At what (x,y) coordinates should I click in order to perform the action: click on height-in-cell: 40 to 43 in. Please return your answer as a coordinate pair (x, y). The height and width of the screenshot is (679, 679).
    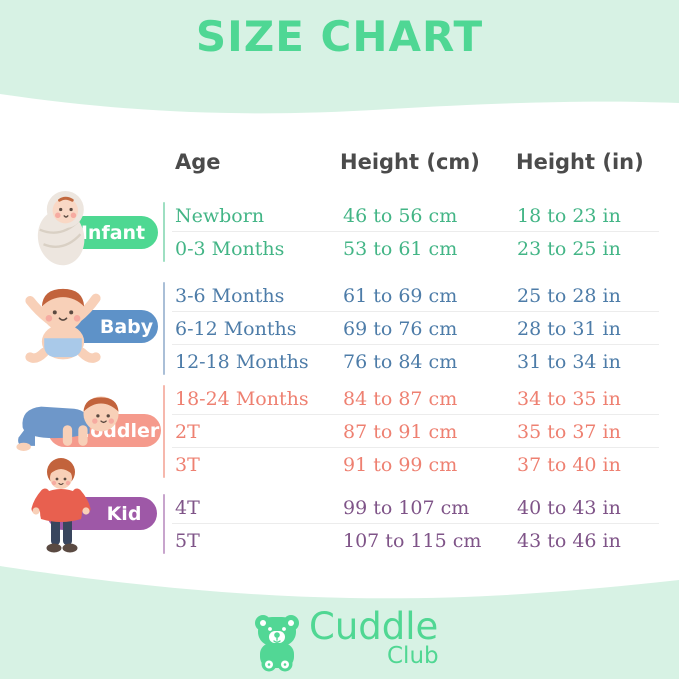
    Looking at the image, I should click on (569, 507).